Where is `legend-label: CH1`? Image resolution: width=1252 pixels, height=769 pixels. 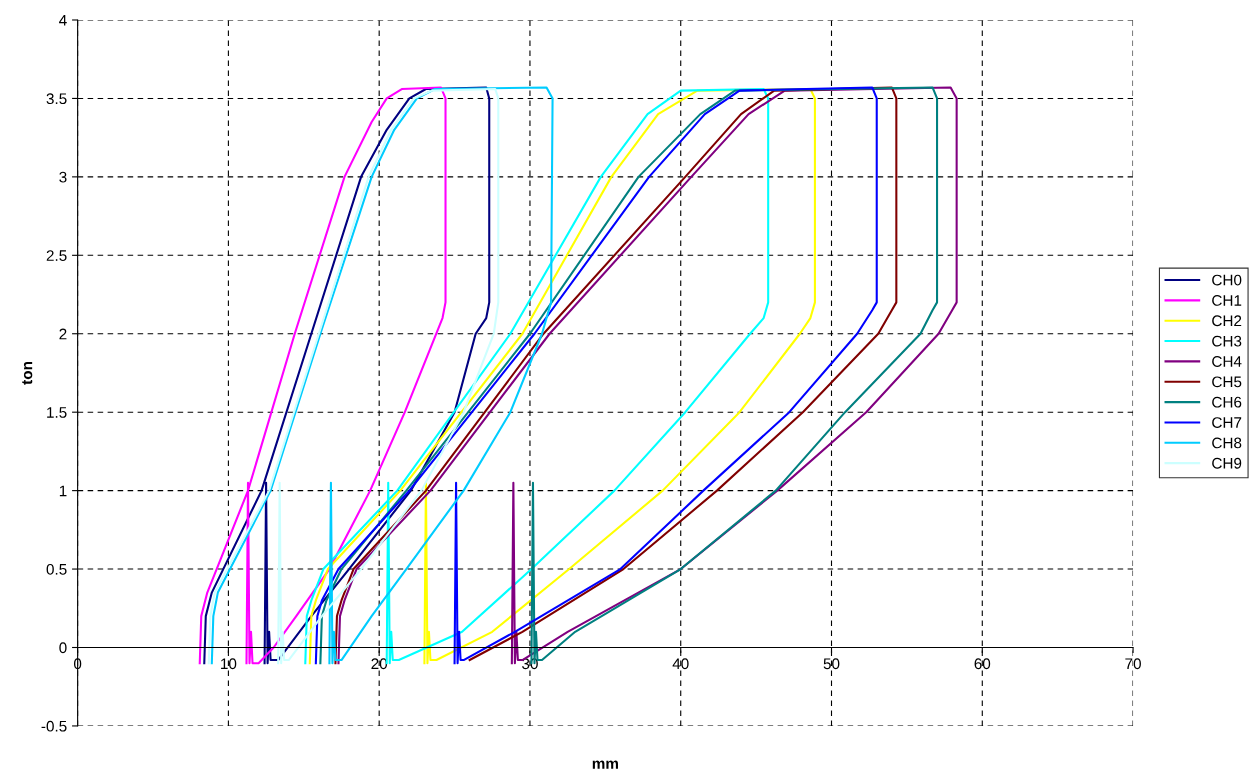
legend-label: CH1 is located at coordinates (1227, 300).